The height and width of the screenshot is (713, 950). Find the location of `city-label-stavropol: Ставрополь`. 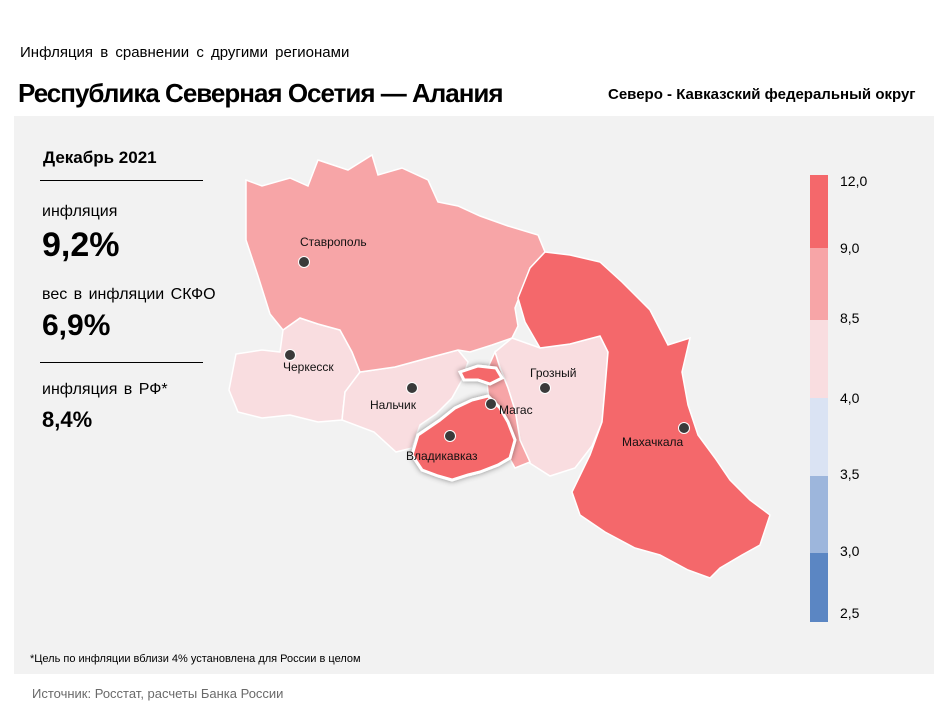

city-label-stavropol: Ставрополь is located at coordinates (333, 242).